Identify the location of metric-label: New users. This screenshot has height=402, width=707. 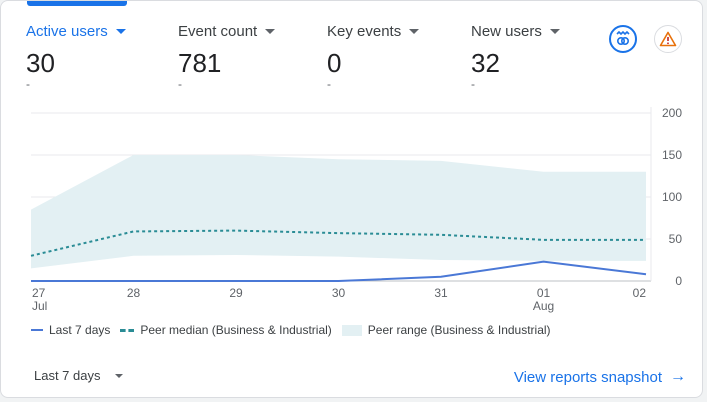
(506, 31).